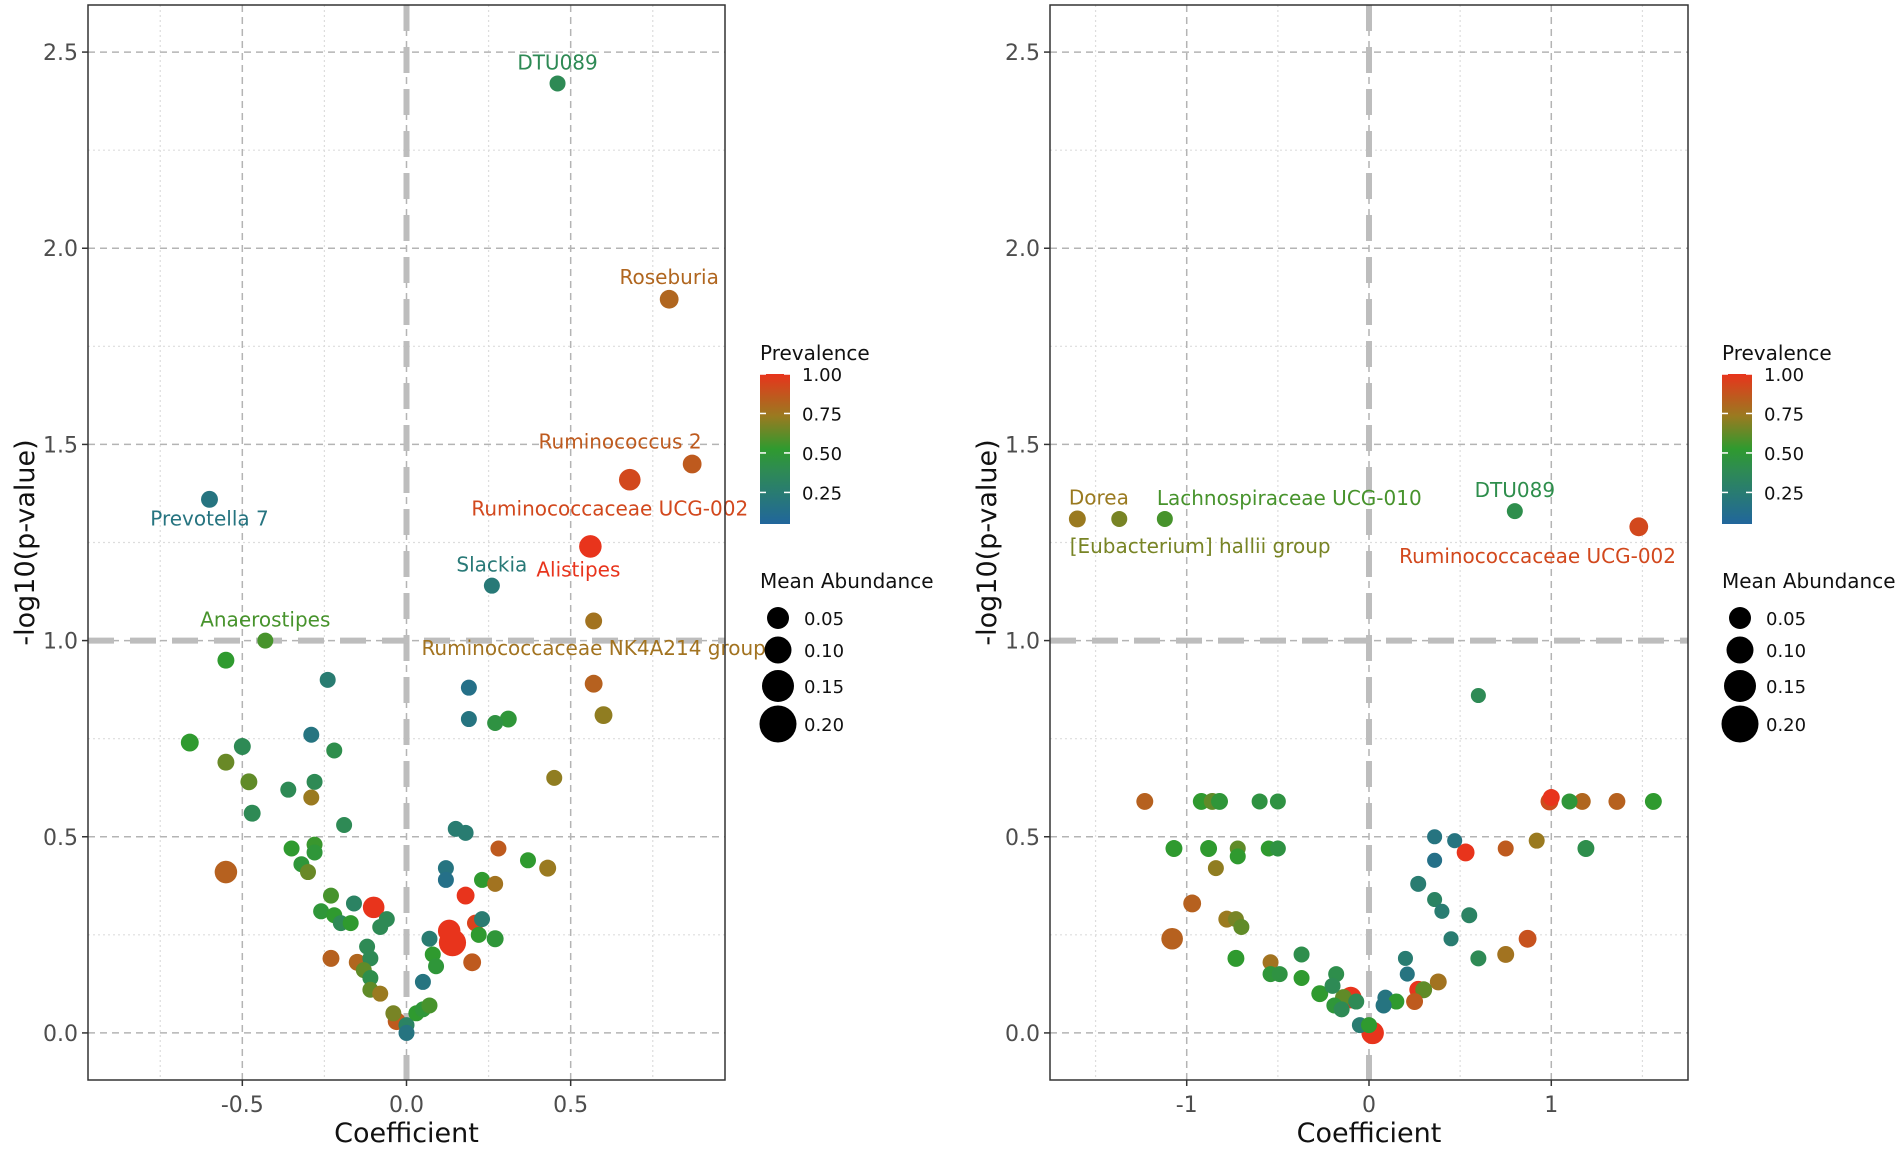  I want to click on y-tick-label: 2.5, so click(1022, 53).